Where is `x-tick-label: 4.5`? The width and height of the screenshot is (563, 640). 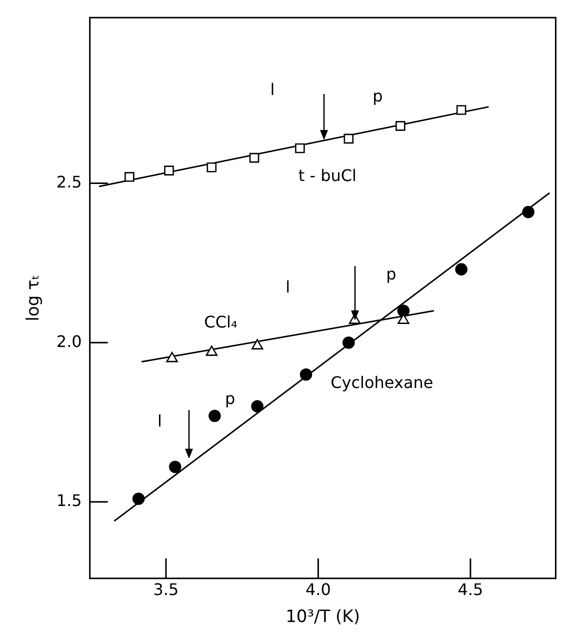 x-tick-label: 4.5 is located at coordinates (471, 590).